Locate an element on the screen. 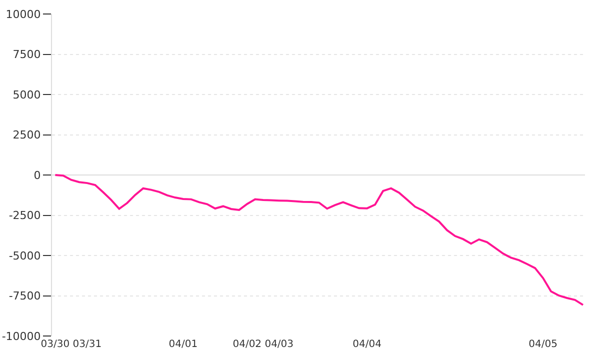  x-tick-label: 03/30 is located at coordinates (55, 344).